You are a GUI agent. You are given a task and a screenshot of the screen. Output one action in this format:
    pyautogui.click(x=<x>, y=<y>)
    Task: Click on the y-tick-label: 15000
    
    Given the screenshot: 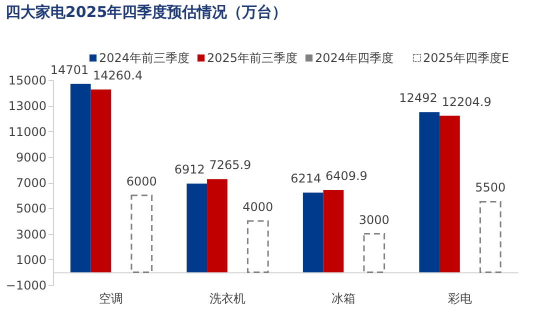 What is the action you would take?
    pyautogui.click(x=27, y=81)
    